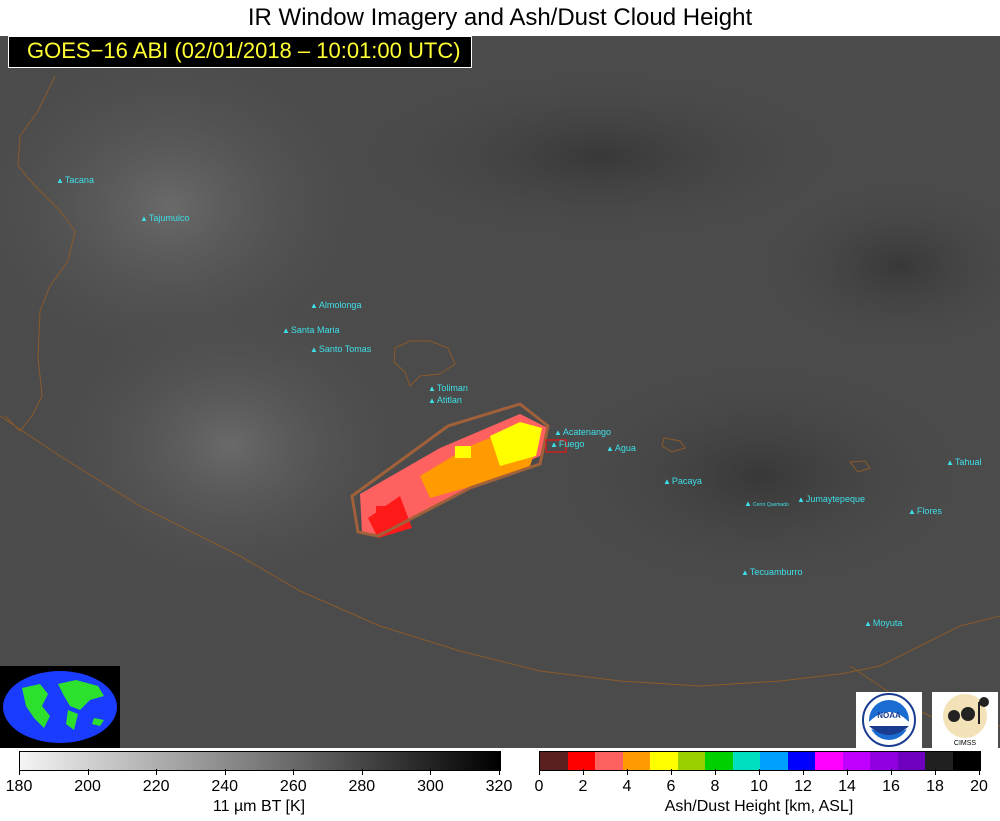 Image resolution: width=1000 pixels, height=821 pixels. I want to click on volcano-marker: ▲Tahual, so click(964, 462).